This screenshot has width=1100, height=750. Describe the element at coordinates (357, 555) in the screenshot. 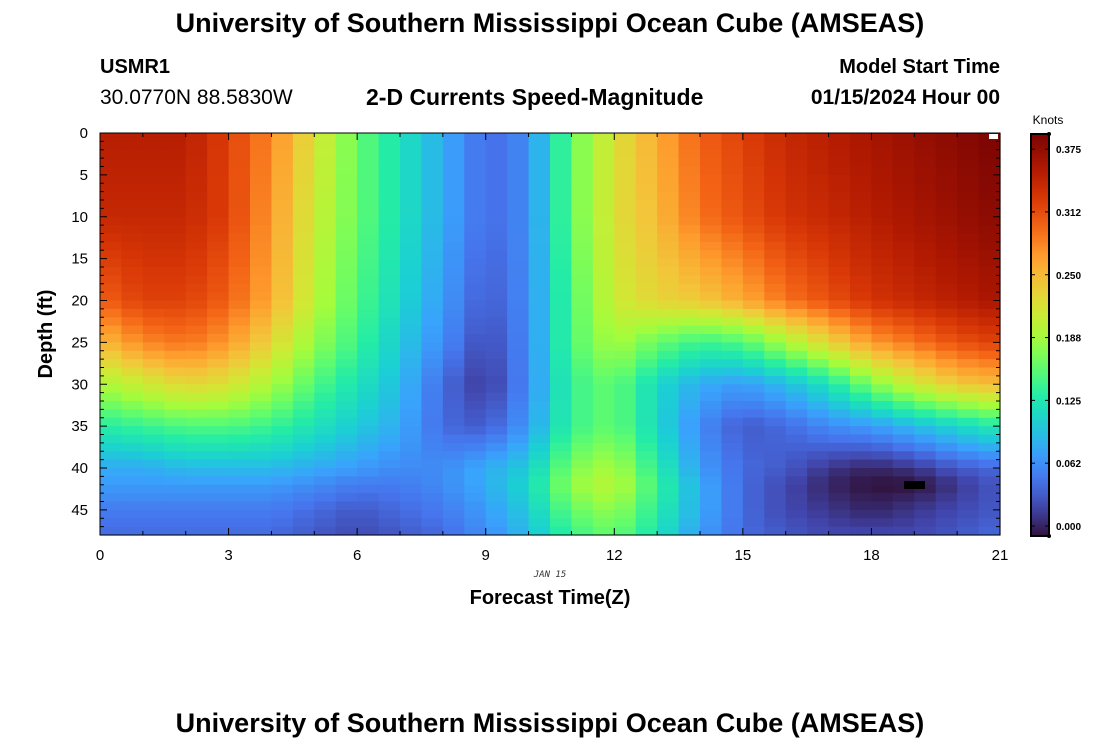

I see `x-tick-label: 6` at that location.